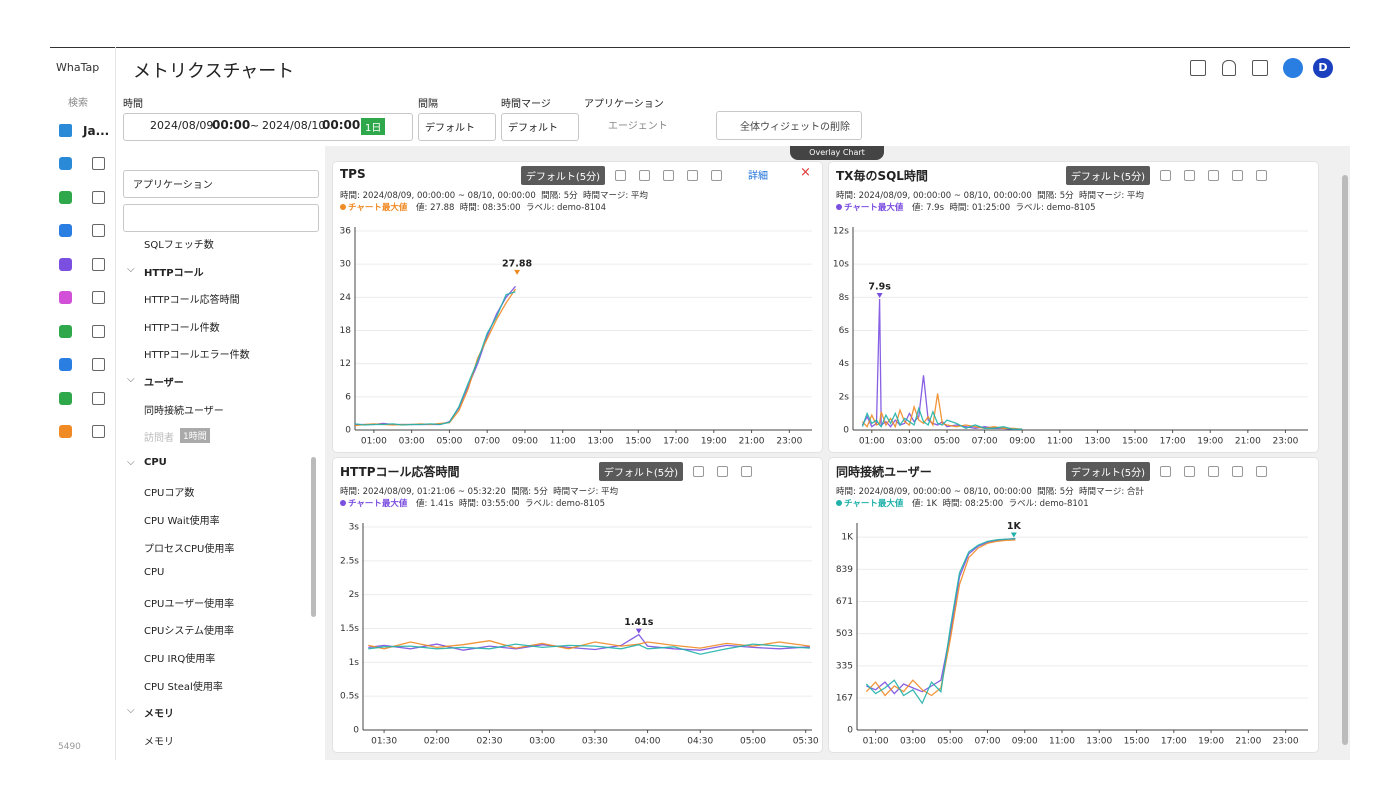  I want to click on max-detail: 値: 1.41s 時間: 03:55:00 ラベル: demo-8105, so click(510, 504).